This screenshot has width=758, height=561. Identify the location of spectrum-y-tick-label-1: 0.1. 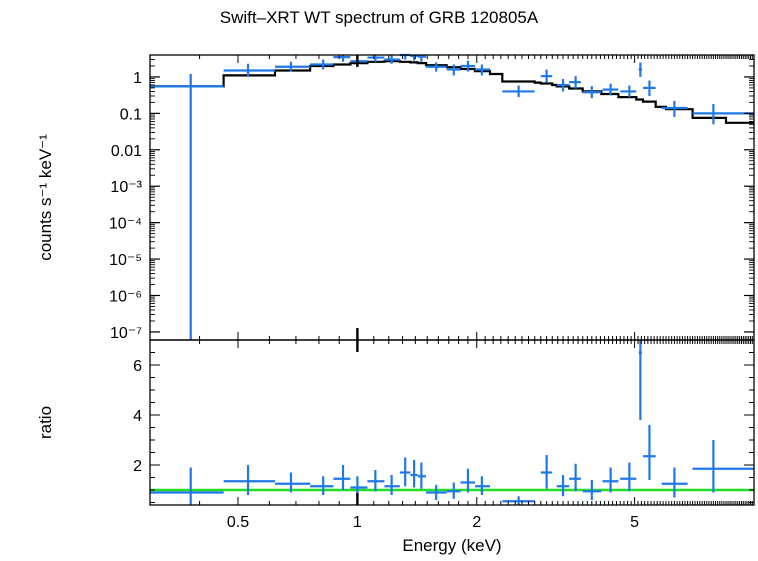
(131, 114).